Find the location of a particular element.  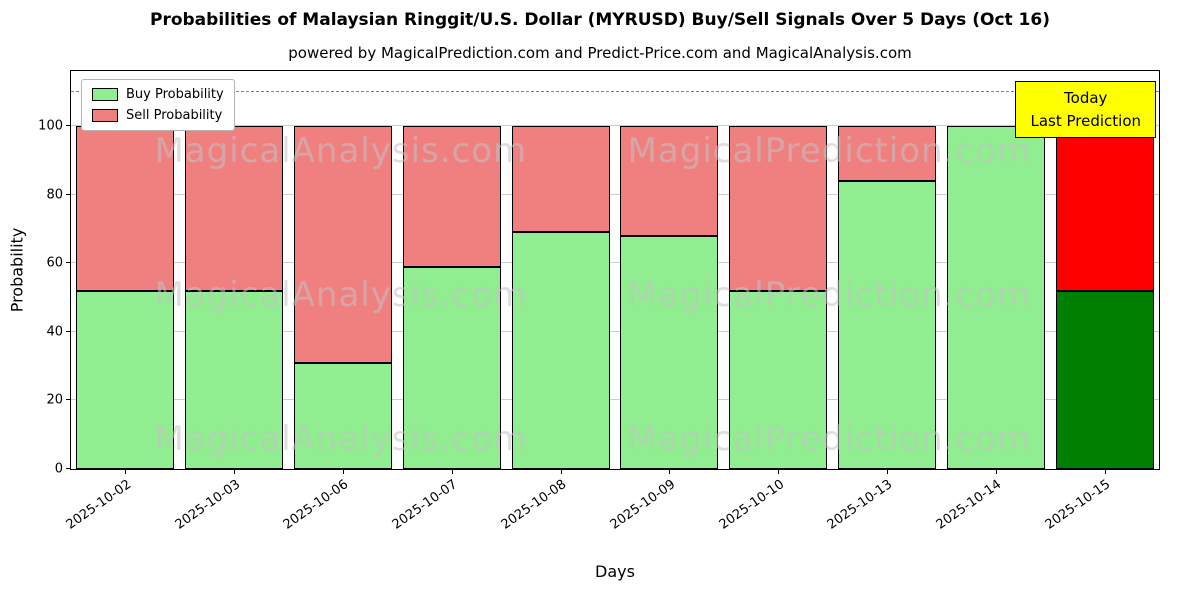

x-axis-label: Days is located at coordinates (615, 571).